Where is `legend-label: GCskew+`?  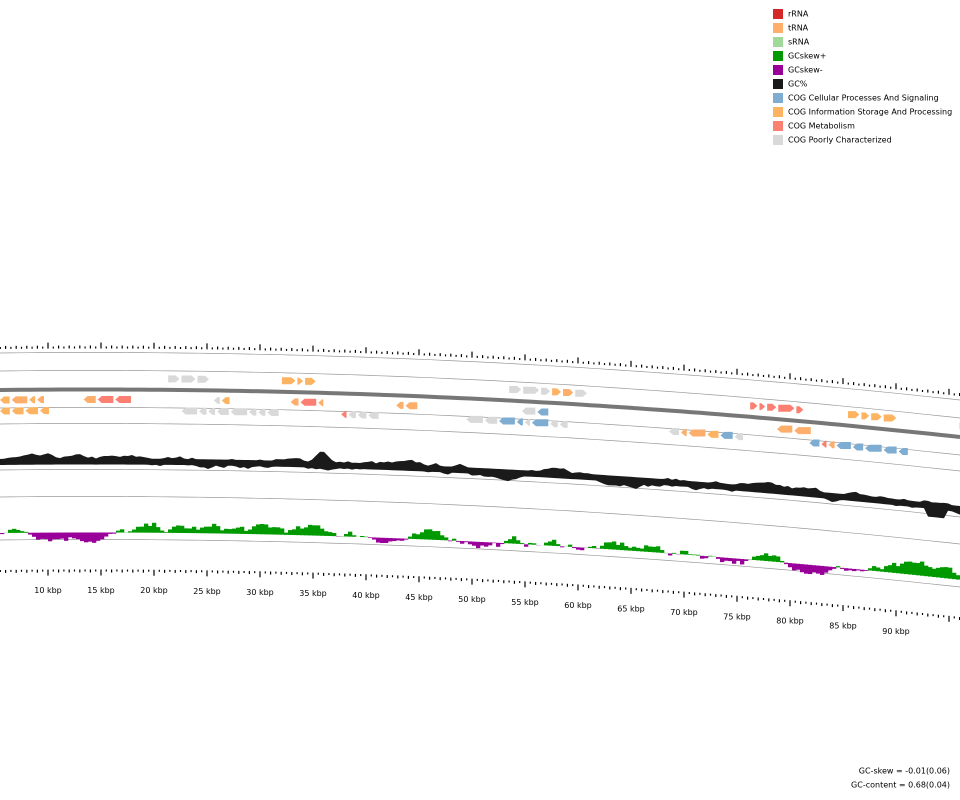 legend-label: GCskew+ is located at coordinates (807, 56).